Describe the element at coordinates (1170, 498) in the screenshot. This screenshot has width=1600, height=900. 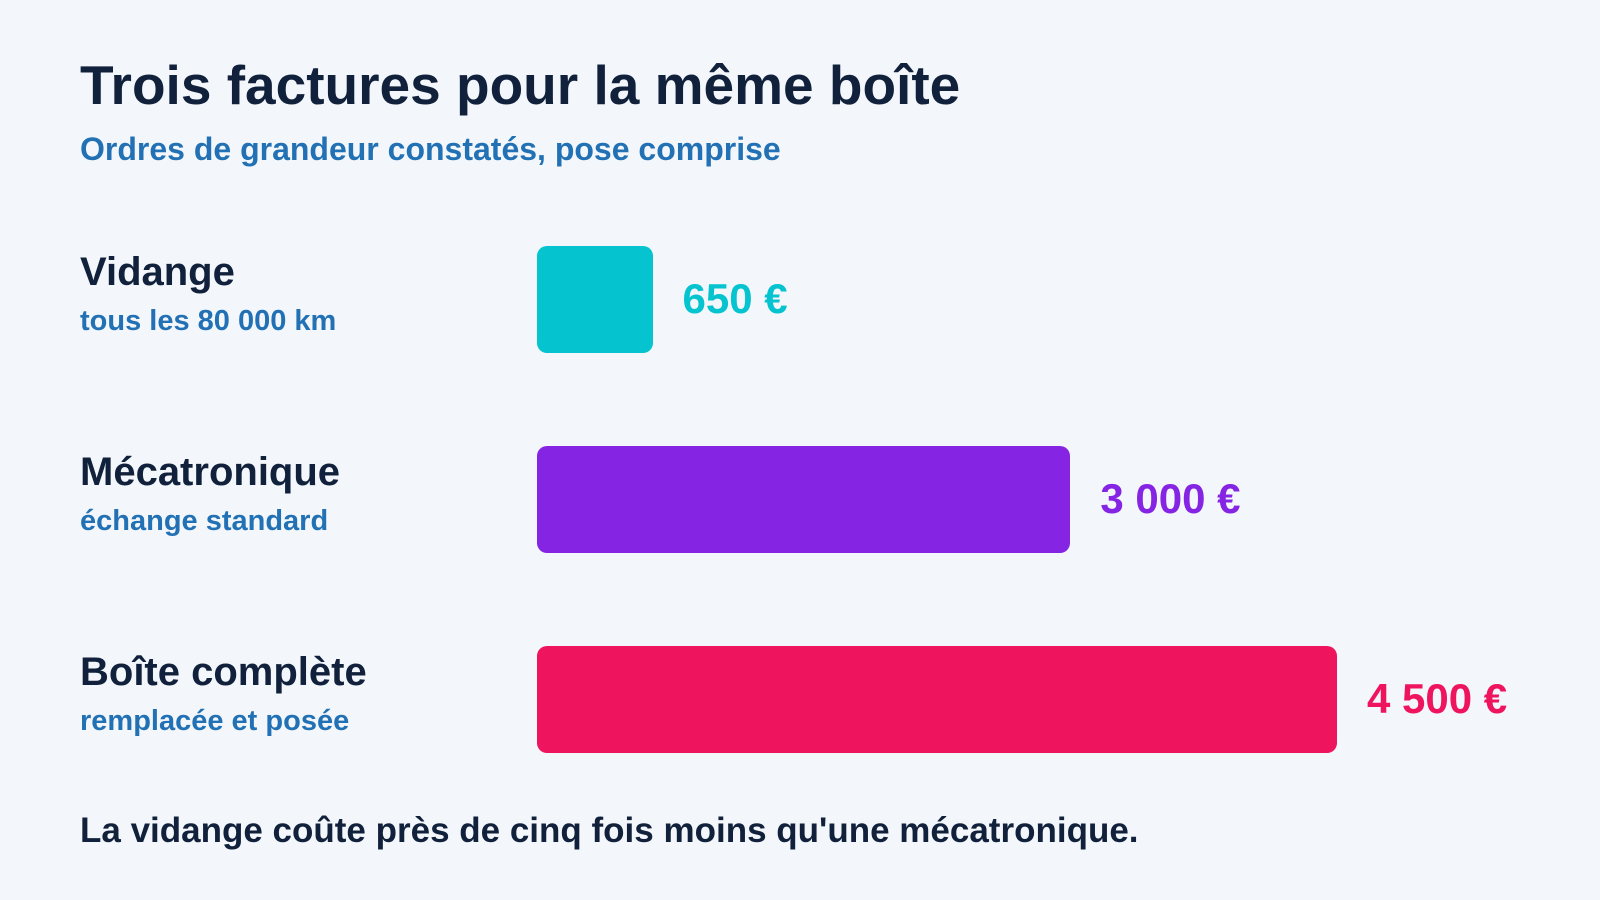
I see `value-label: 3 000 €` at that location.